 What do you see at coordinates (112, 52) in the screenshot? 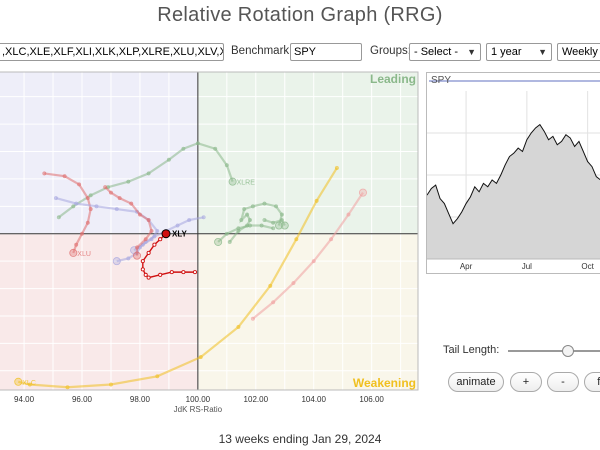
I see `symbols-input: ,XLC,XLE,XLF,XLI,XLK,XLP,XLRE,XLU,XLV,XL` at bounding box center [112, 52].